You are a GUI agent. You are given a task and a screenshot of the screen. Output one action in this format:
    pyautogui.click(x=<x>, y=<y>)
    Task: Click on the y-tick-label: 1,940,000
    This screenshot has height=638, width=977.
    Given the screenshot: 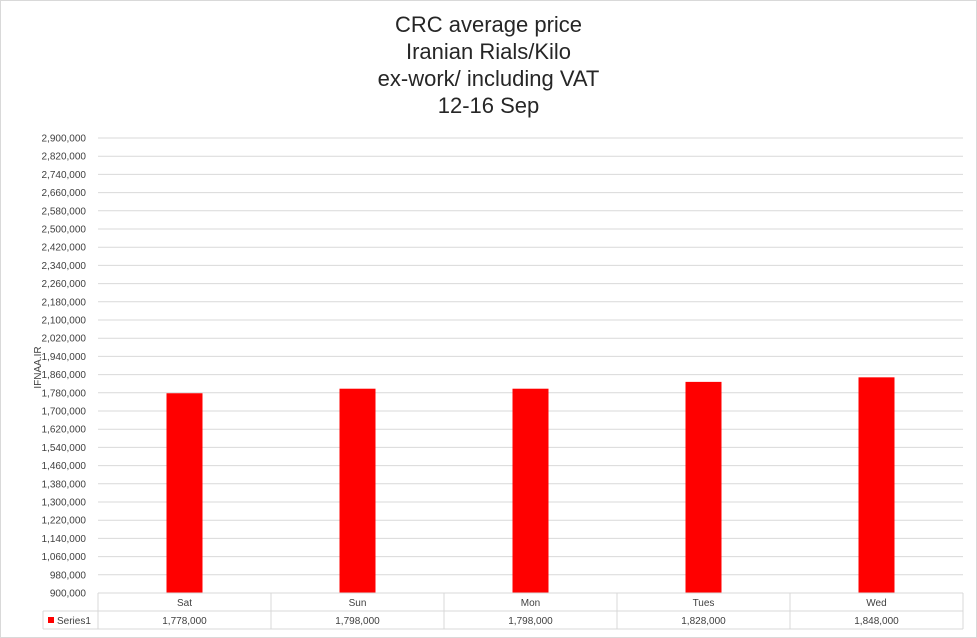 What is the action you would take?
    pyautogui.click(x=64, y=357)
    